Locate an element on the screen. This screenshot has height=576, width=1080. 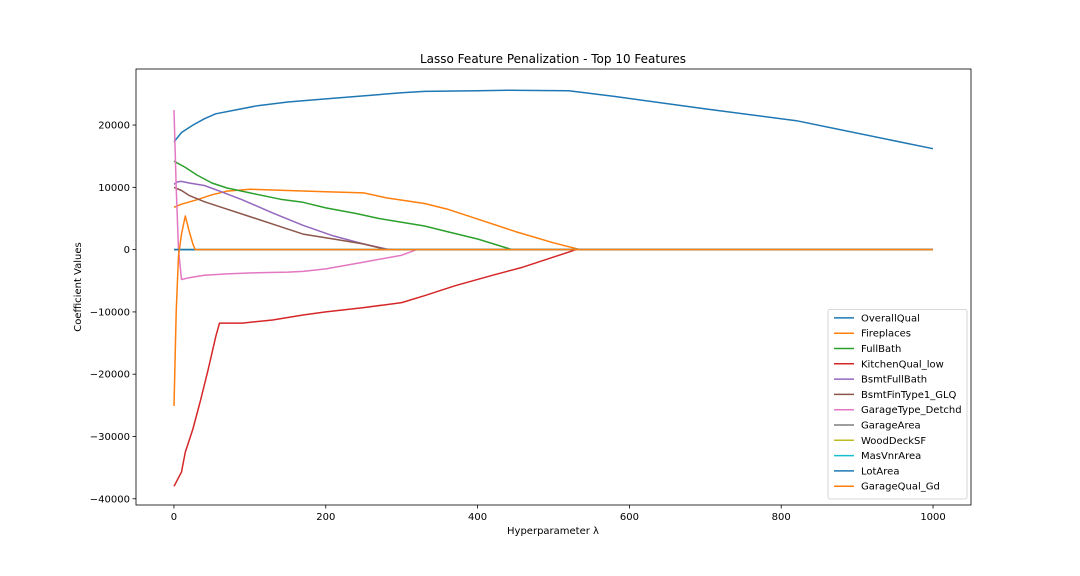
x-tick-label: 800 is located at coordinates (781, 517).